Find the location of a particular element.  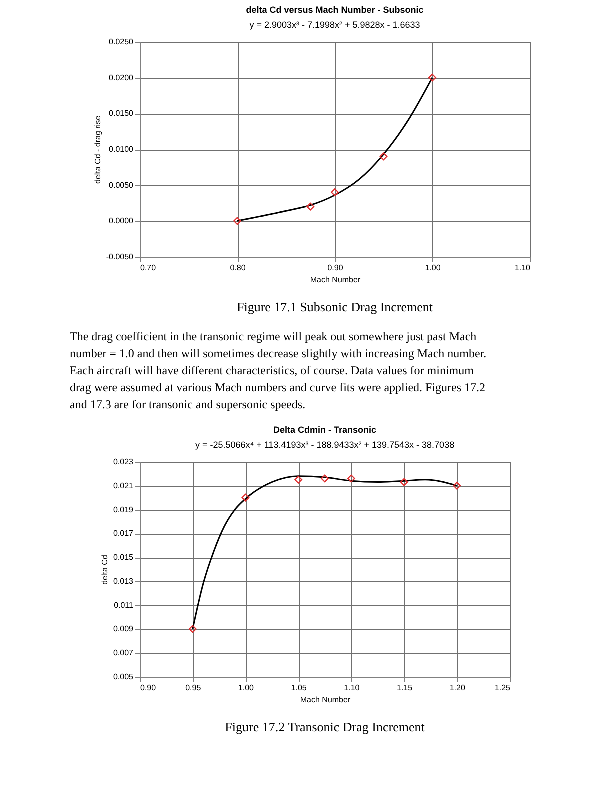

y-tick-label: 0.0100 is located at coordinates (121, 149).